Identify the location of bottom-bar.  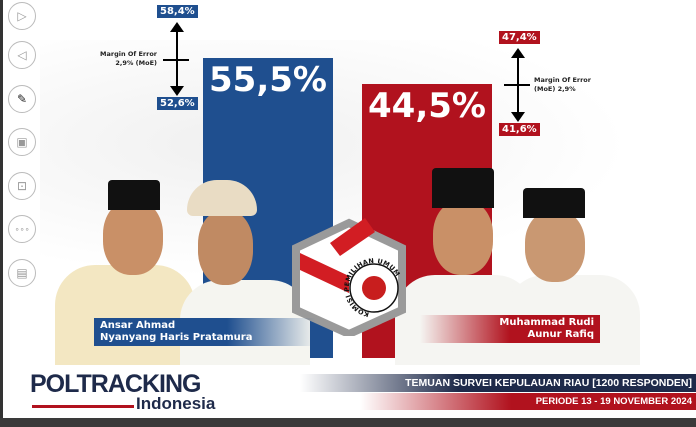
(348, 422).